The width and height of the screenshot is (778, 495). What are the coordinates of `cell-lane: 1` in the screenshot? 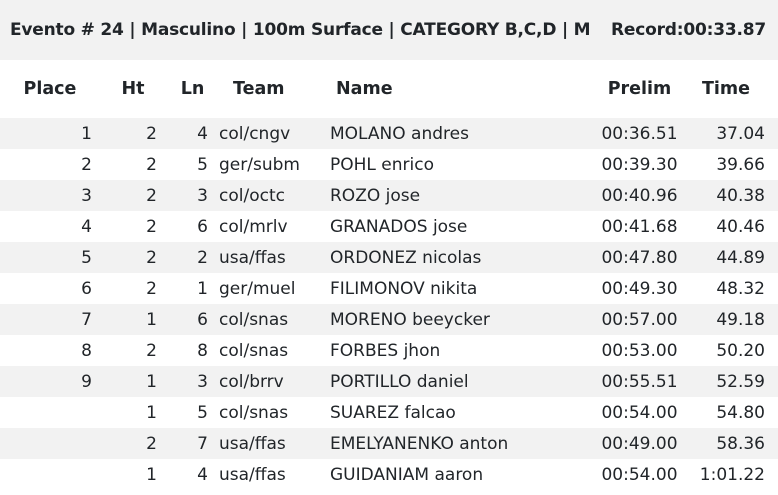 It's located at (202, 288).